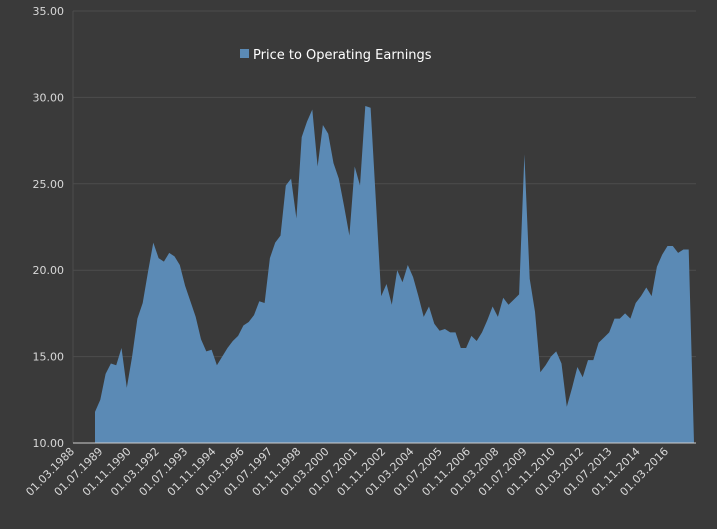 The height and width of the screenshot is (529, 717). What do you see at coordinates (49, 270) in the screenshot?
I see `y-tick-label: 20.00` at bounding box center [49, 270].